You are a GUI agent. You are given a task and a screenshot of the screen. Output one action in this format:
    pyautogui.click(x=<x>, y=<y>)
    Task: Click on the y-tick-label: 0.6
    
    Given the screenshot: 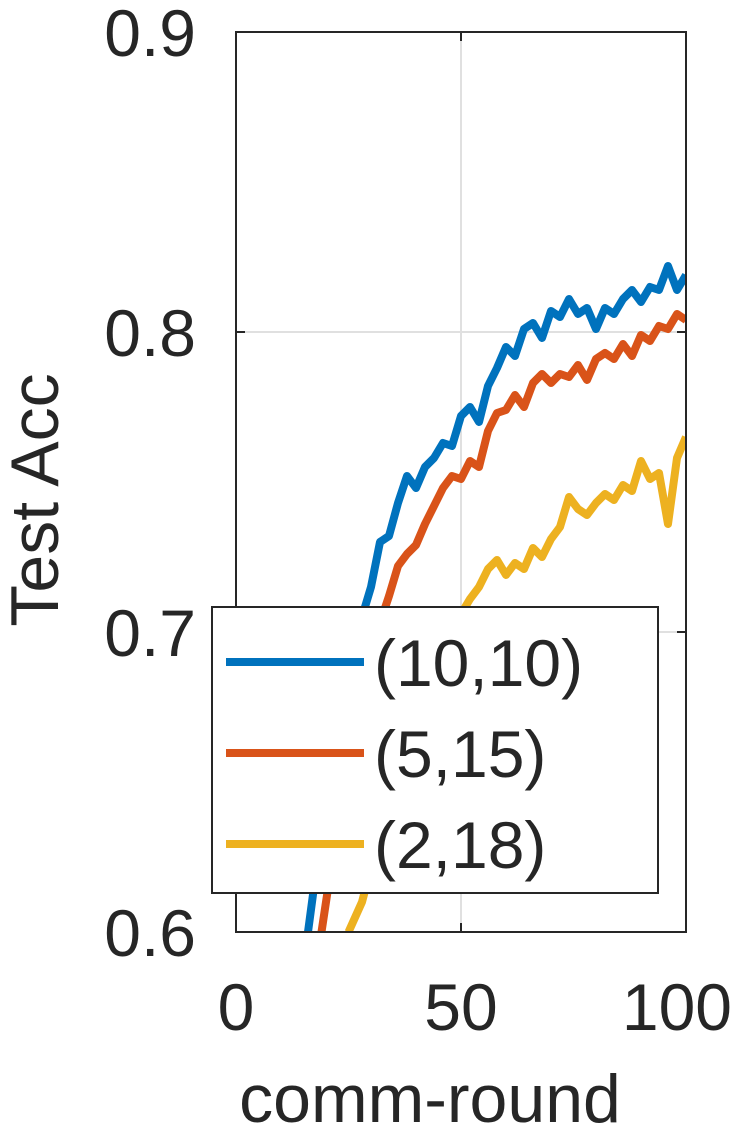 What is the action you would take?
    pyautogui.click(x=150, y=933)
    